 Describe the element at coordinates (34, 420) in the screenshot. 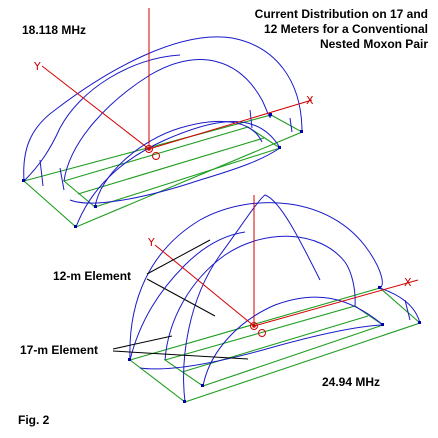

I see `figure-label: Fig. 2` at that location.